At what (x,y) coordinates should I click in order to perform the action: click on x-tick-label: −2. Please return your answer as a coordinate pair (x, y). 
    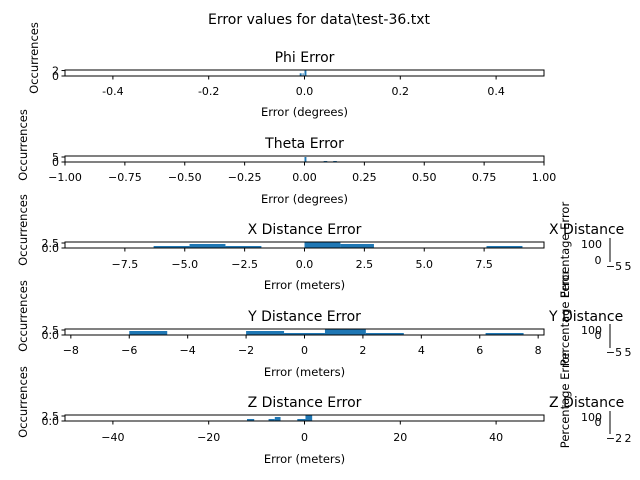
    Looking at the image, I should click on (246, 350).